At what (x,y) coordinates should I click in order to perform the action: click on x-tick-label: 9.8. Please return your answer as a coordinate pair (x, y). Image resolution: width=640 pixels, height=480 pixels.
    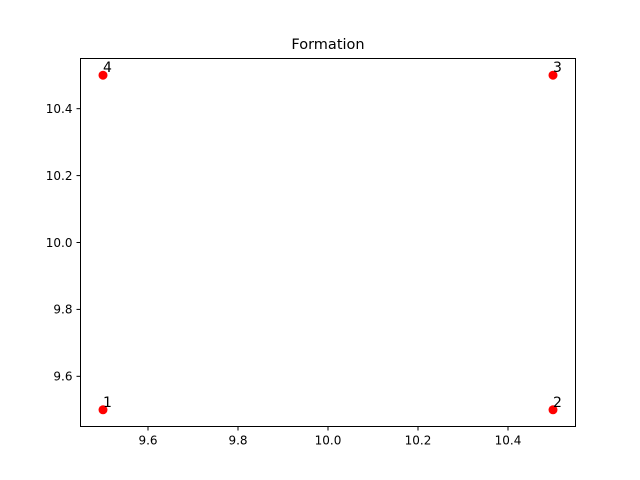
    Looking at the image, I should click on (237, 441).